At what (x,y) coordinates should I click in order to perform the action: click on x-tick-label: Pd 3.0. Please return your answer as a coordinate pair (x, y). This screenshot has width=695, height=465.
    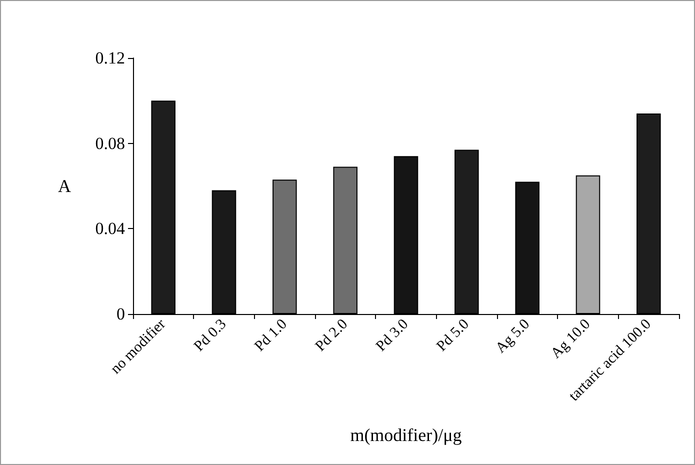
    Looking at the image, I should click on (392, 335).